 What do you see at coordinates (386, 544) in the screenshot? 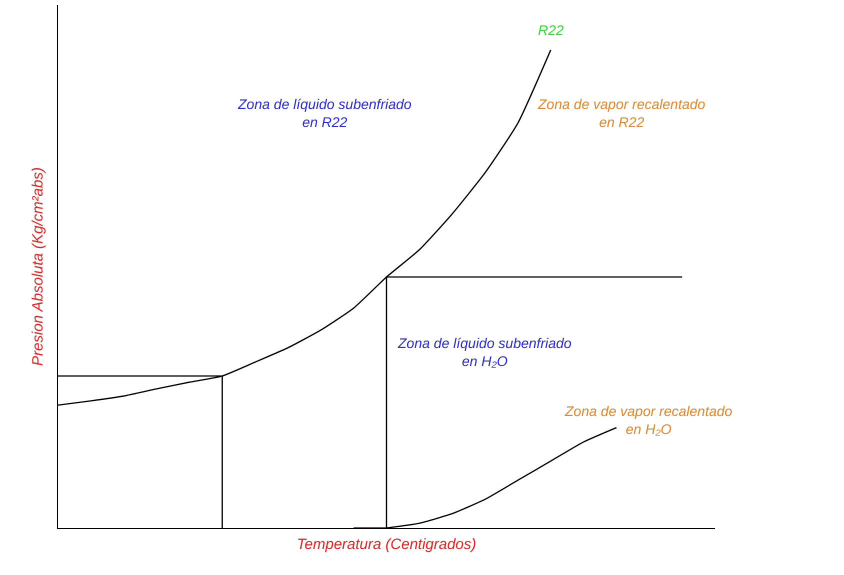
I see `x-axis-title: Temperatura (Centigrados)` at bounding box center [386, 544].